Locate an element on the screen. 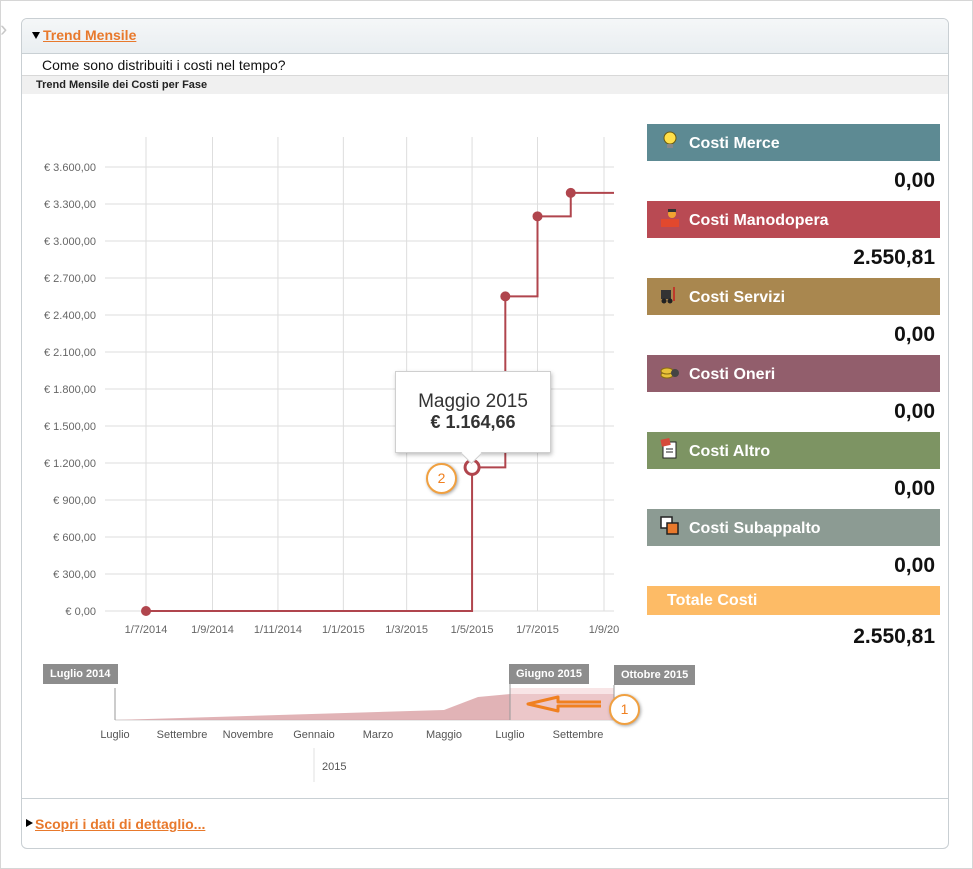 The image size is (973, 869). y-tick-label: € 300,00 is located at coordinates (74, 575).